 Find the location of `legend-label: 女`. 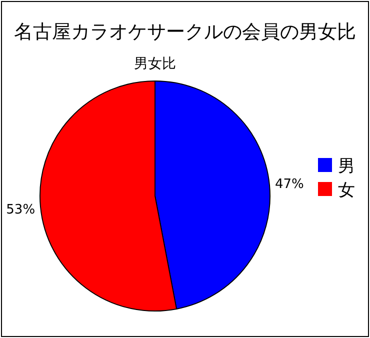

legend-label: 女 is located at coordinates (346, 190).